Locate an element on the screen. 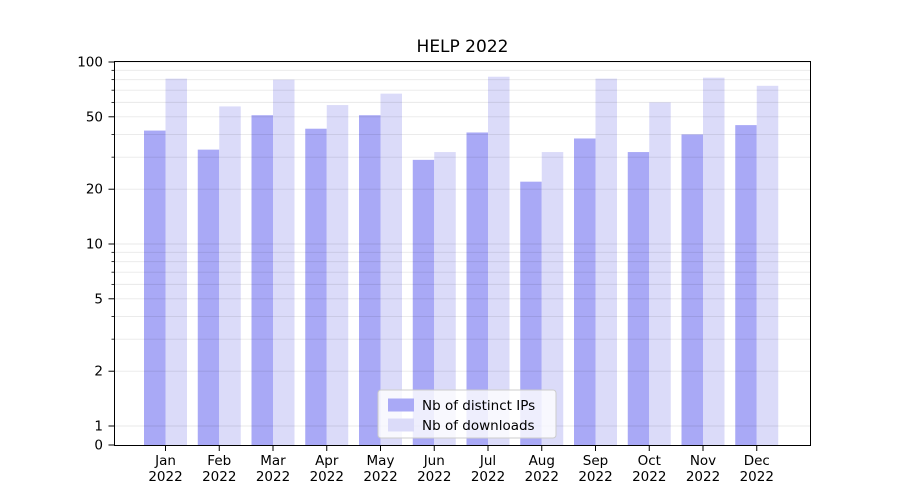 Image resolution: width=900 pixels, height=500 pixels. y-tick-label-5: 5 is located at coordinates (98, 299).